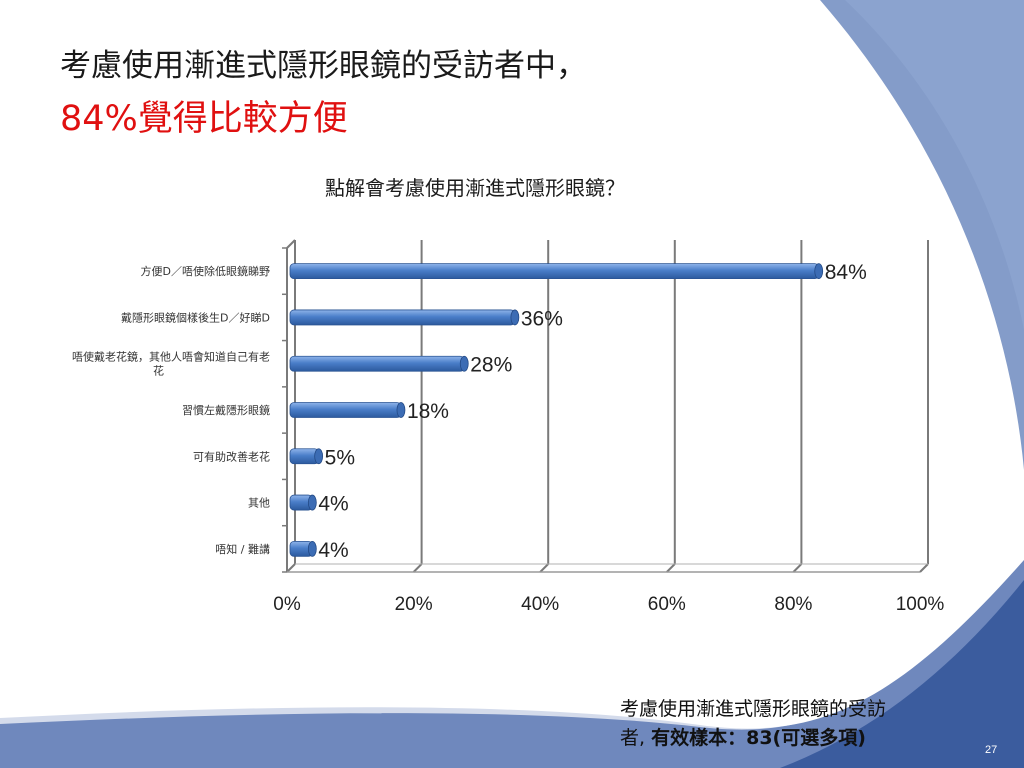  I want to click on x-tick-label-1: 20%, so click(414, 604).